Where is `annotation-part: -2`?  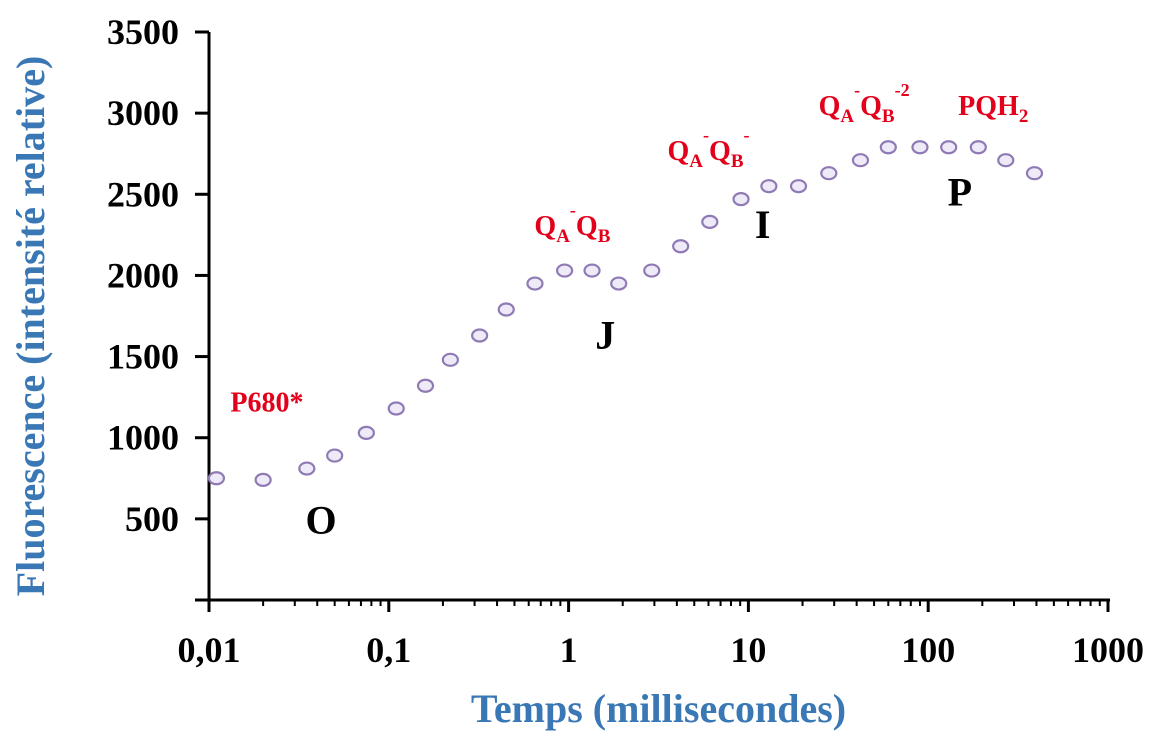
annotation-part: -2 is located at coordinates (902, 90).